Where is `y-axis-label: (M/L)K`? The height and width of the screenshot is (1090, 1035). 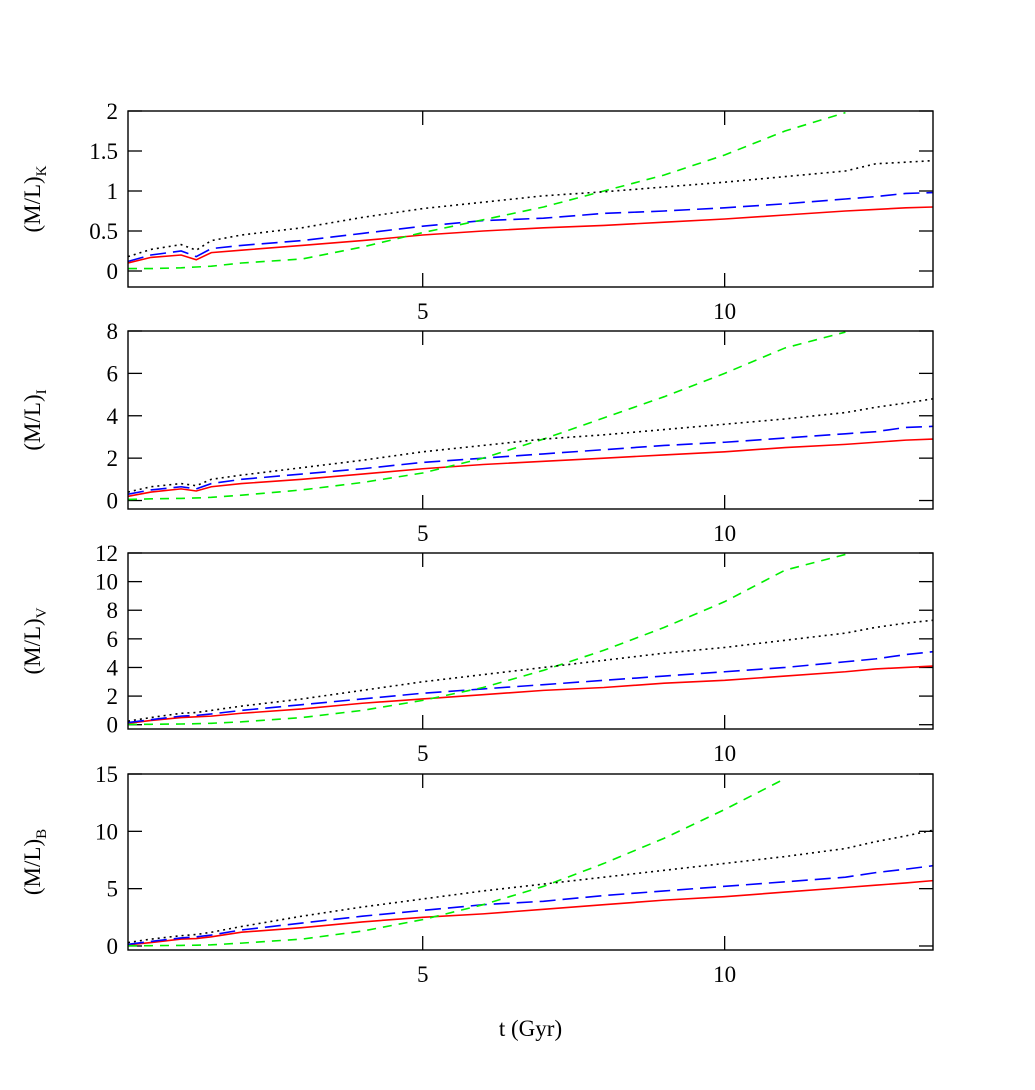 y-axis-label: (M/L)K is located at coordinates (35, 198).